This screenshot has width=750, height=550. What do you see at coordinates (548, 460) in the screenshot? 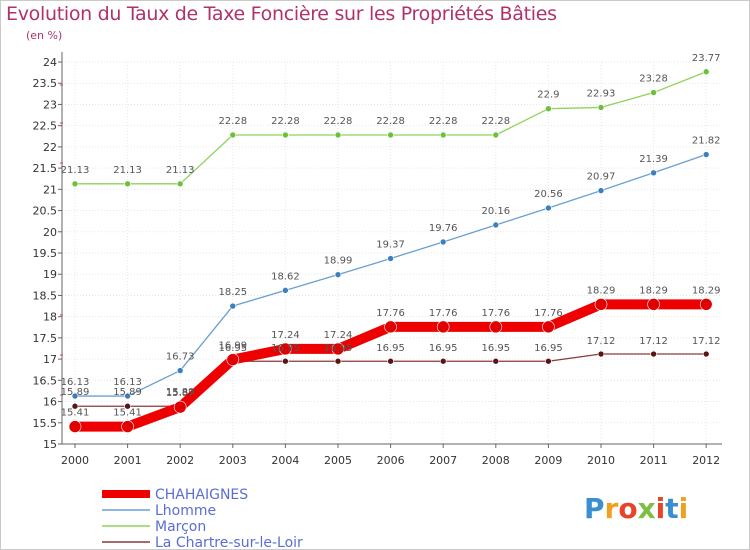
I see `x-tick-label: 2009` at bounding box center [548, 460].